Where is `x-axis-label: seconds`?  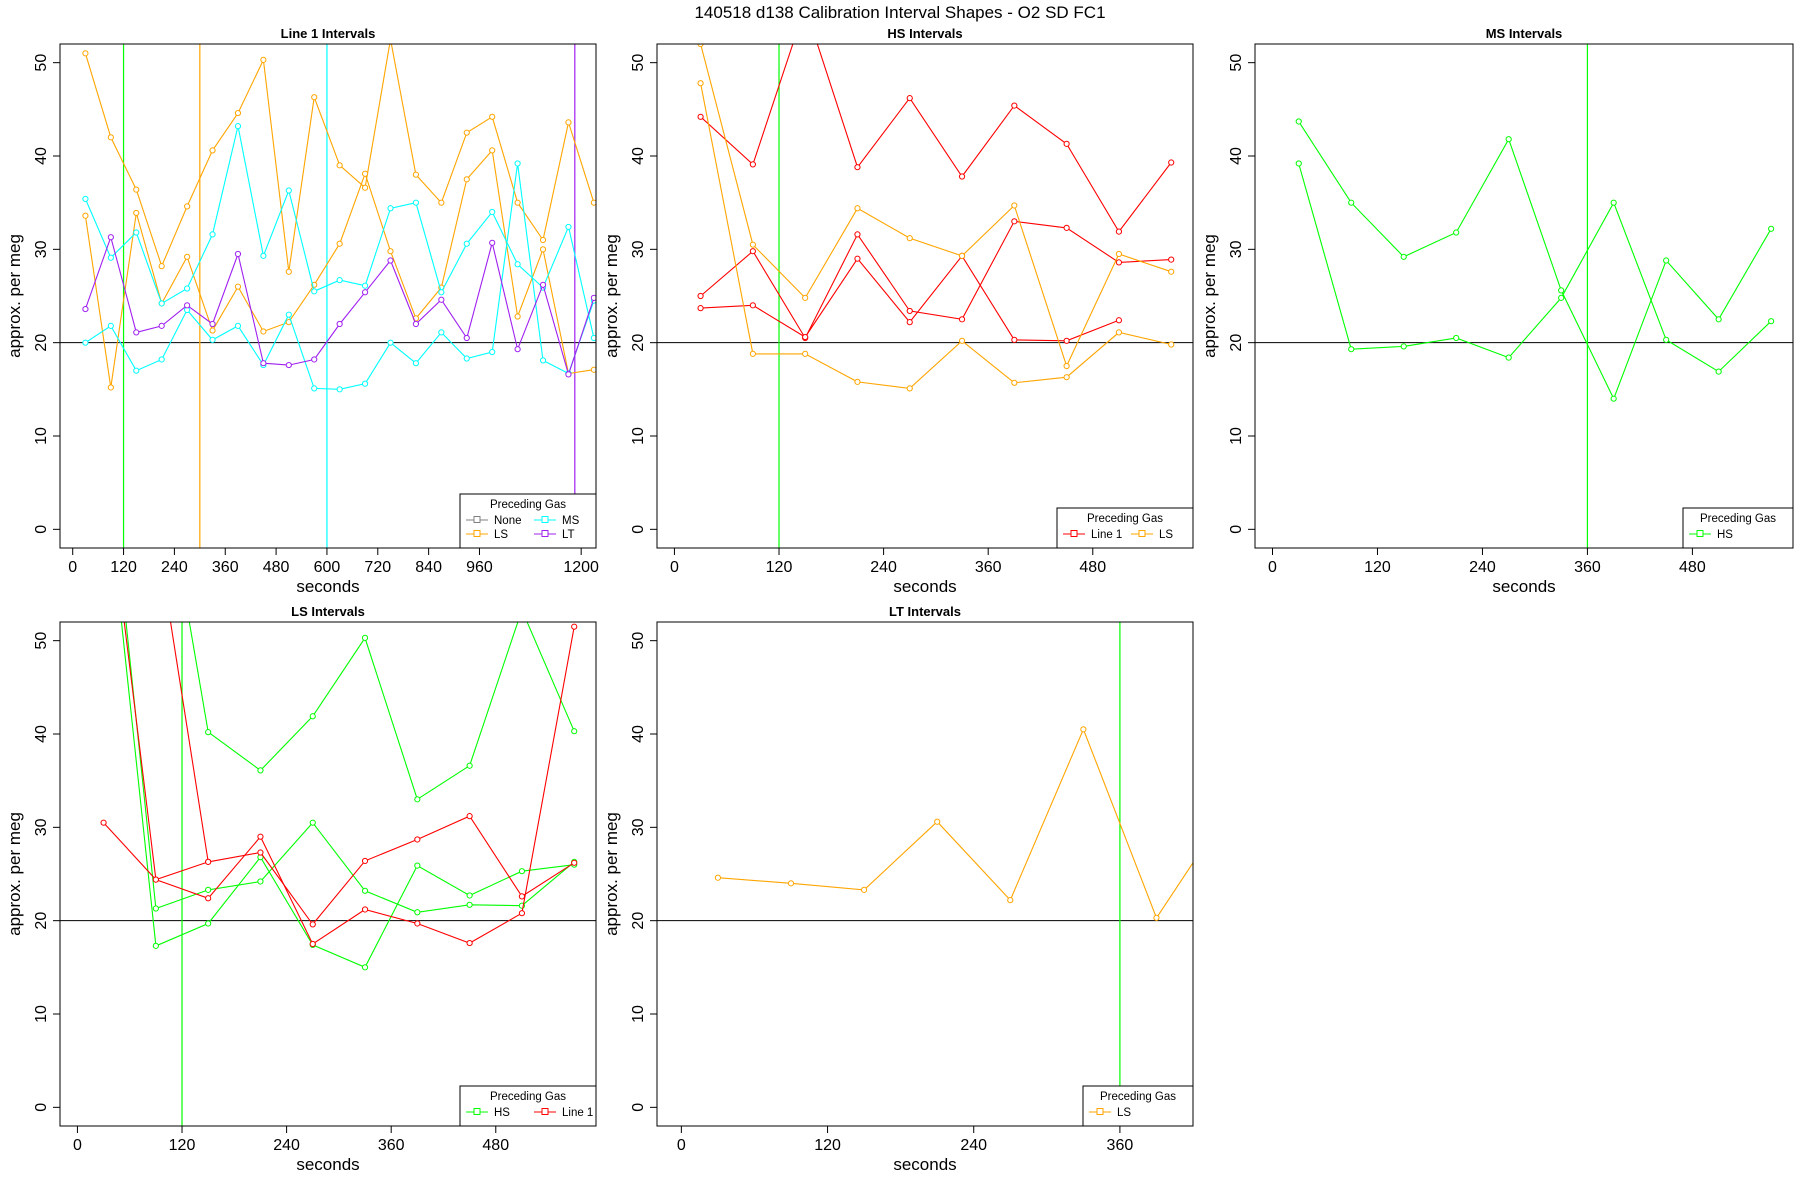 x-axis-label: seconds is located at coordinates (327, 586).